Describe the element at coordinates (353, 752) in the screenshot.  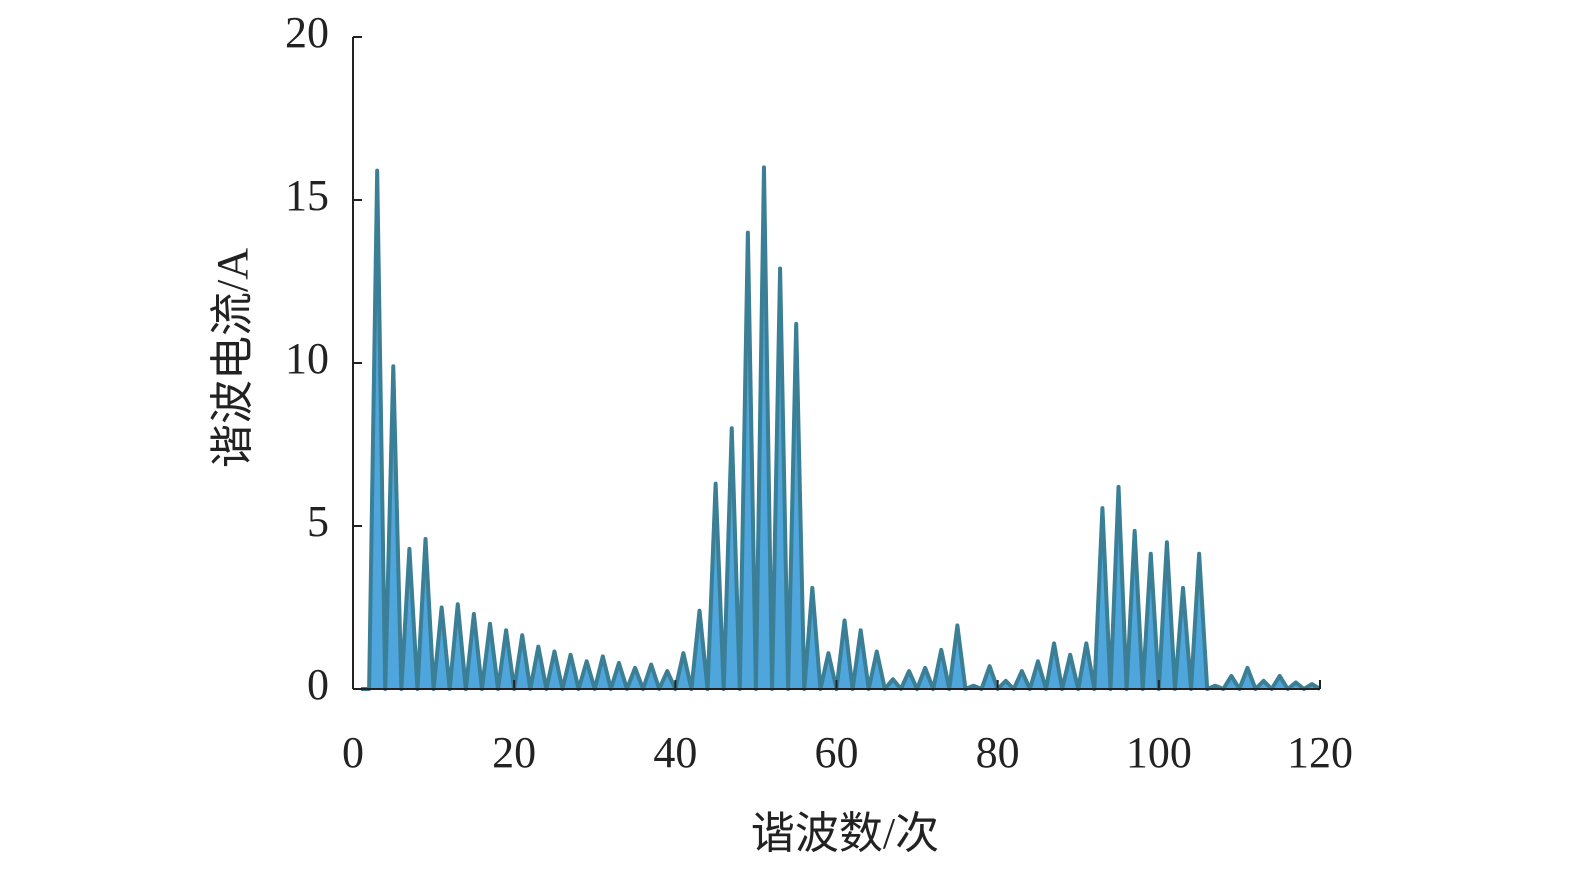
I see `x-tick-label: 0` at that location.